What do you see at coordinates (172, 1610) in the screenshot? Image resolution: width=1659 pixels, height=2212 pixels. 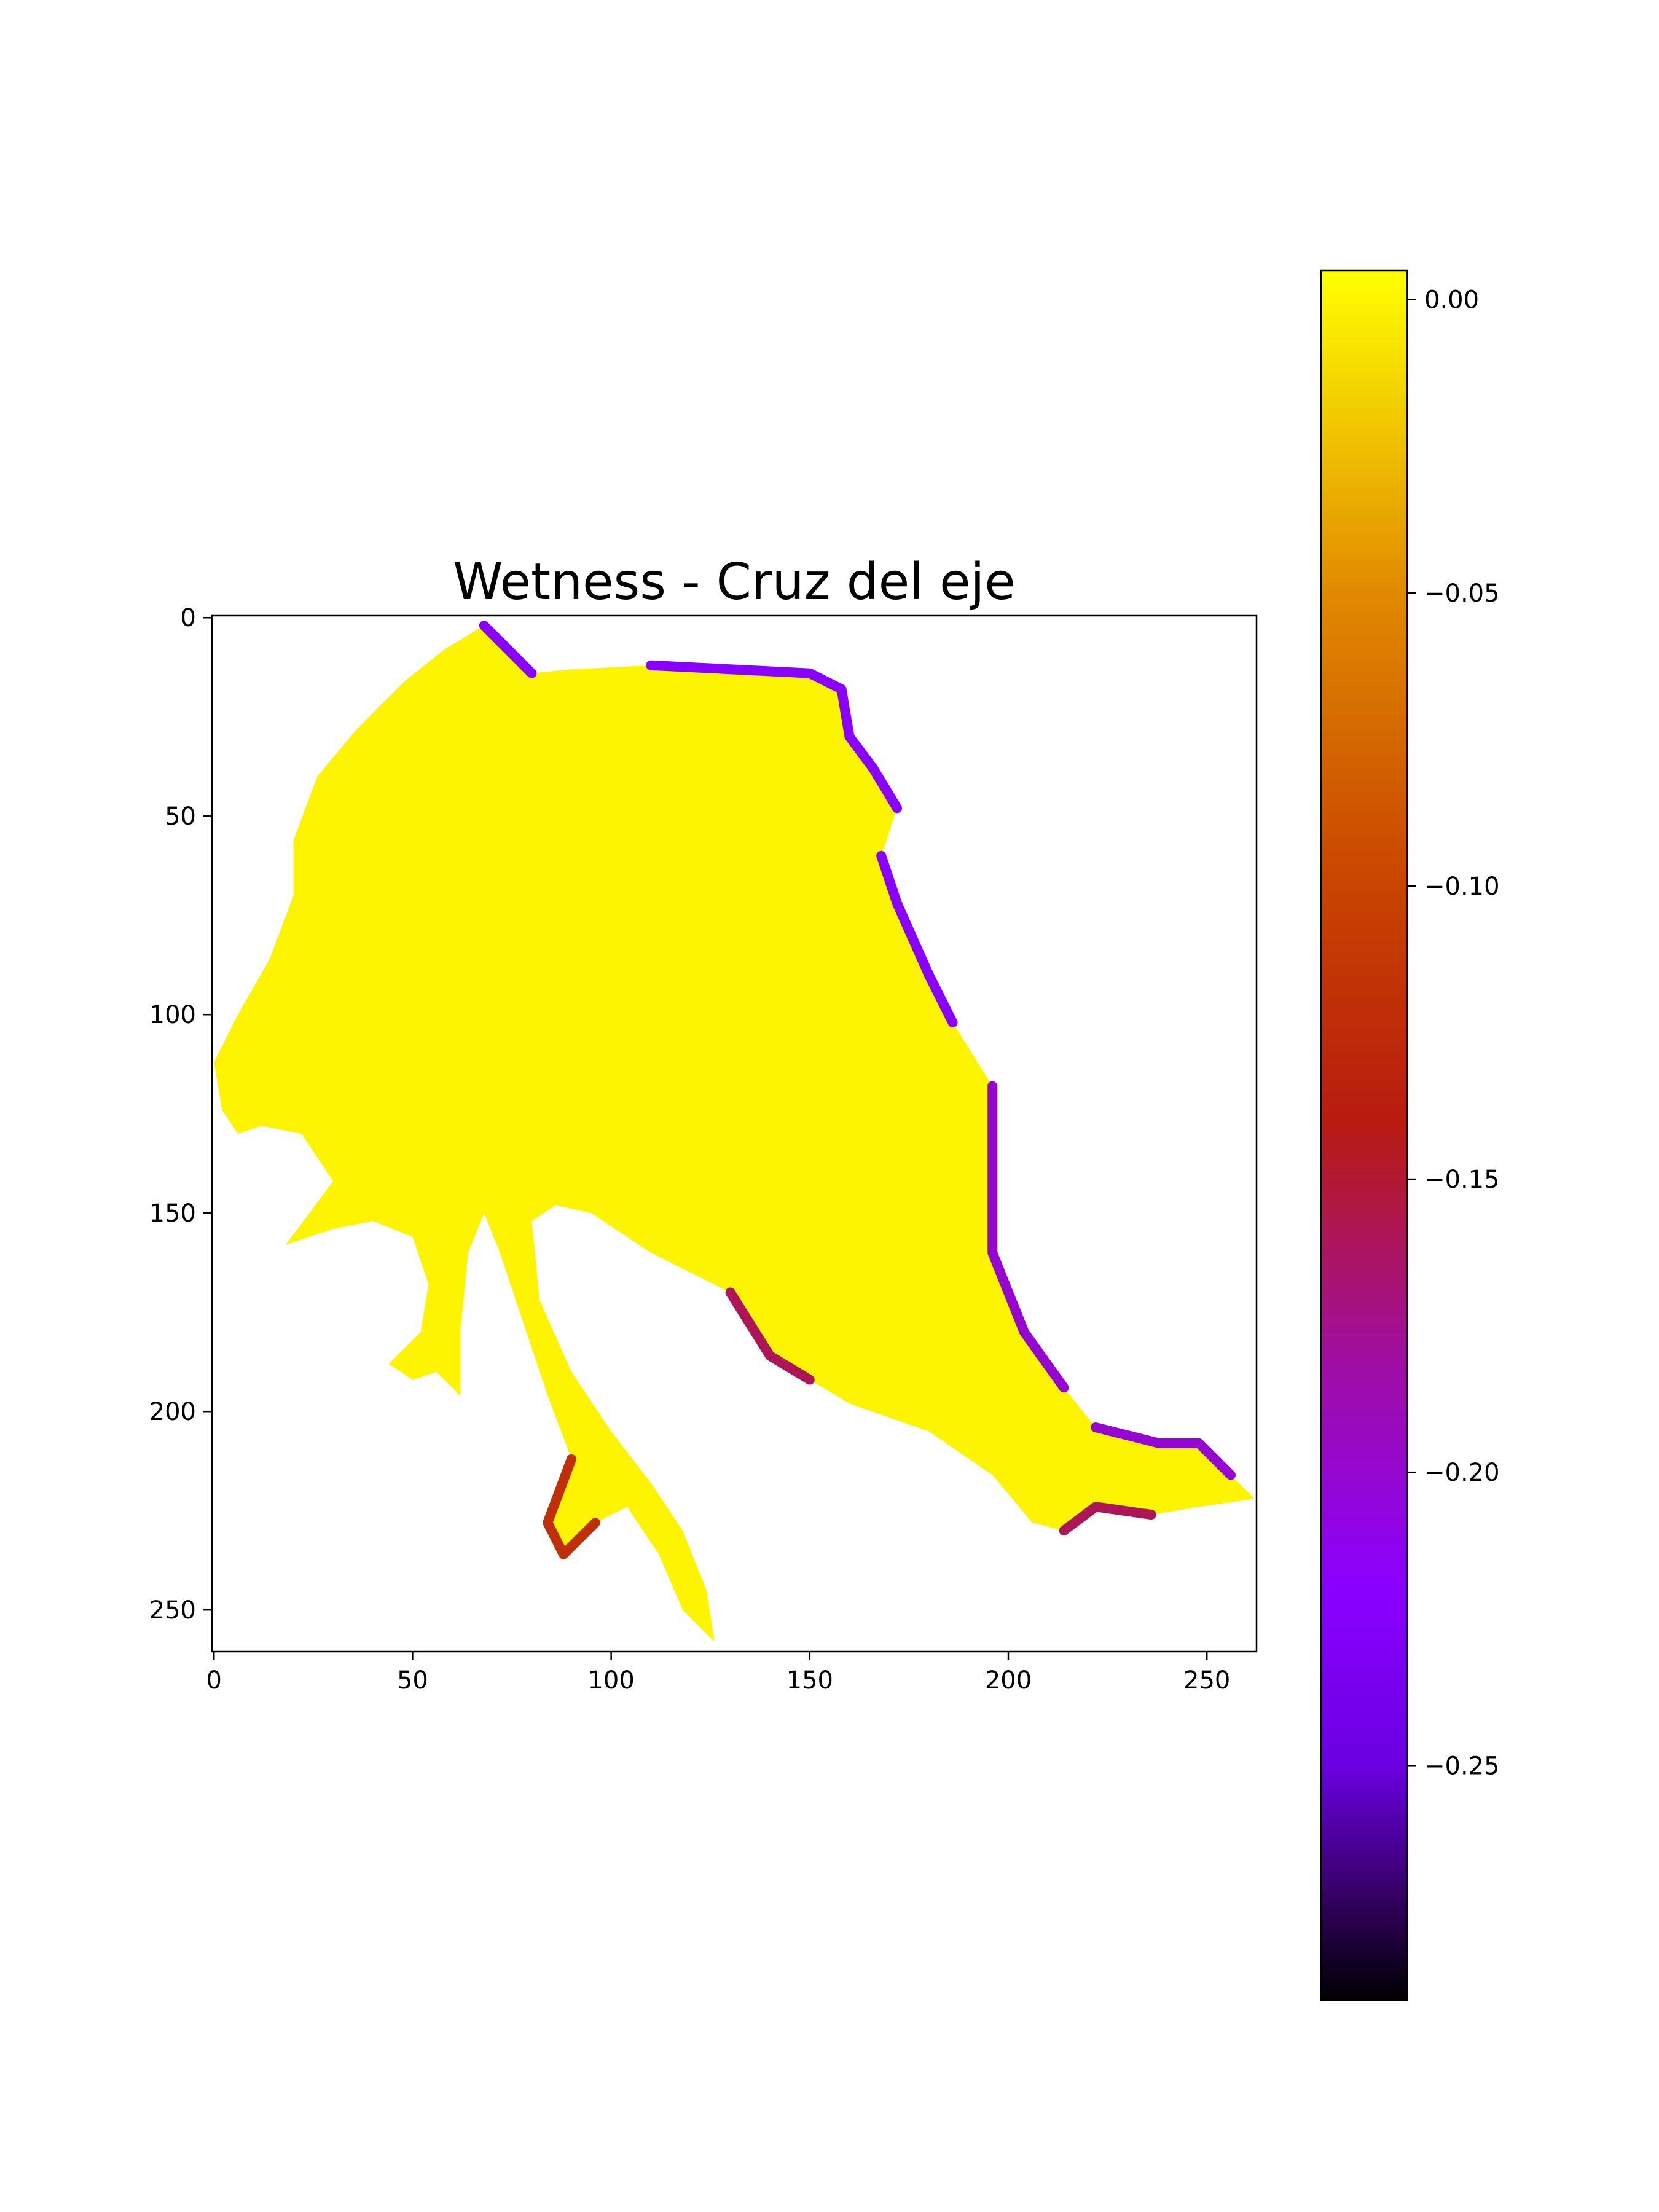 I see `y-tick-label: 250` at bounding box center [172, 1610].